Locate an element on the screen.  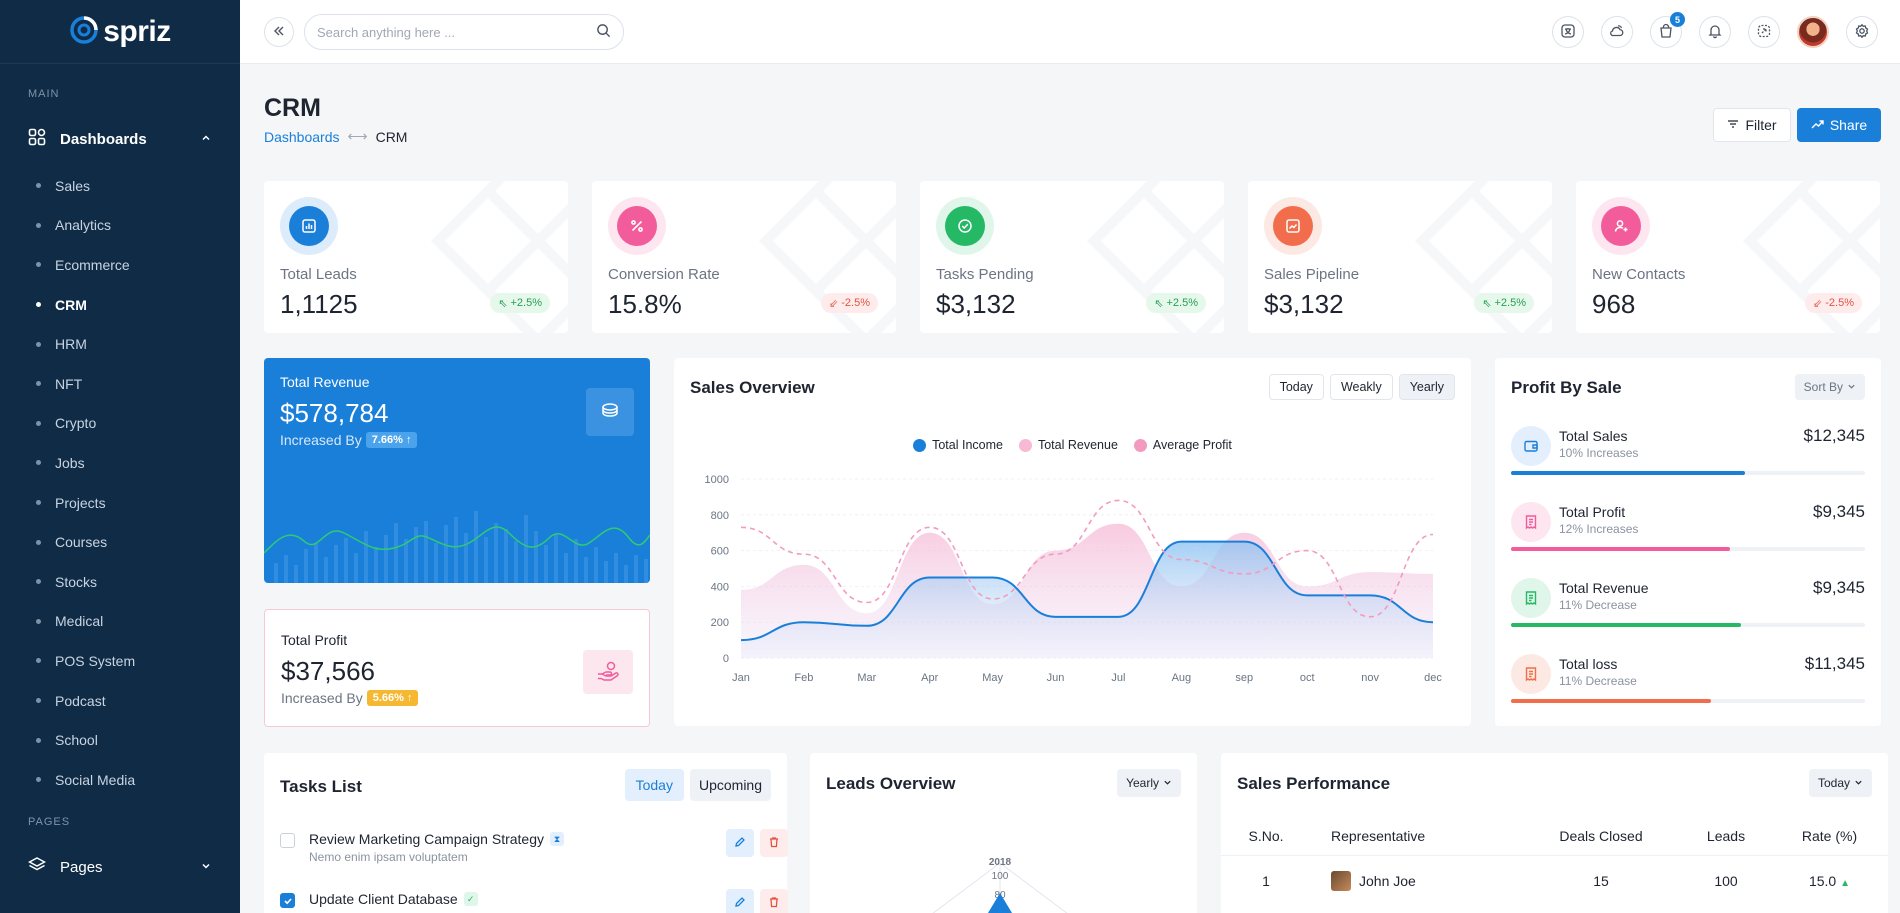
weather-button is located at coordinates (1617, 32).